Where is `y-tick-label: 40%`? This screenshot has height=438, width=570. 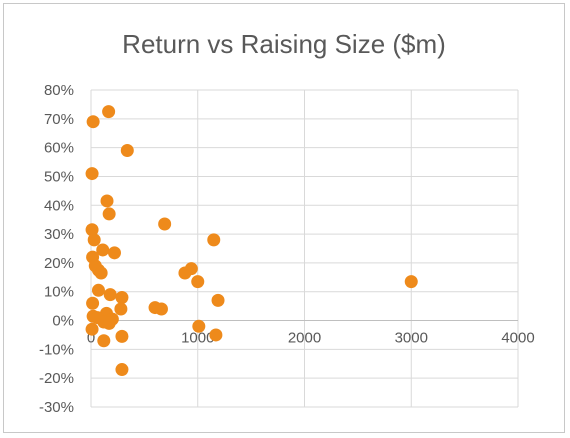
y-tick-label: 40% is located at coordinates (59, 205).